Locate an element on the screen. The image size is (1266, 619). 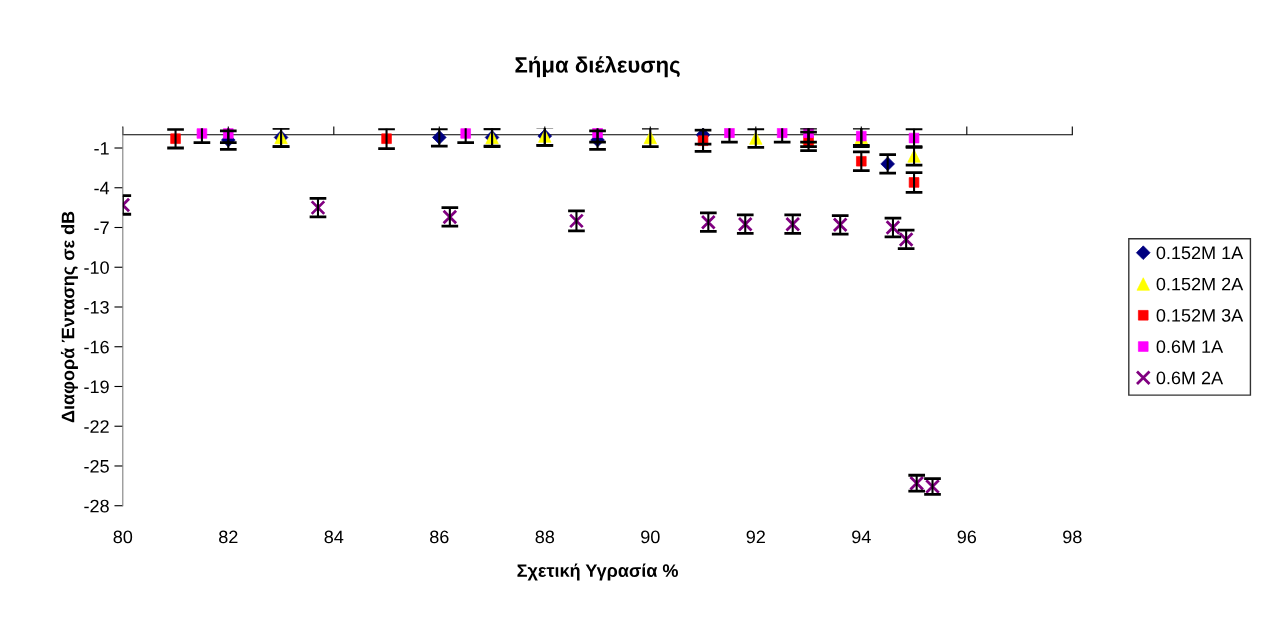
legend-label: 0.6M 1A is located at coordinates (1190, 347).